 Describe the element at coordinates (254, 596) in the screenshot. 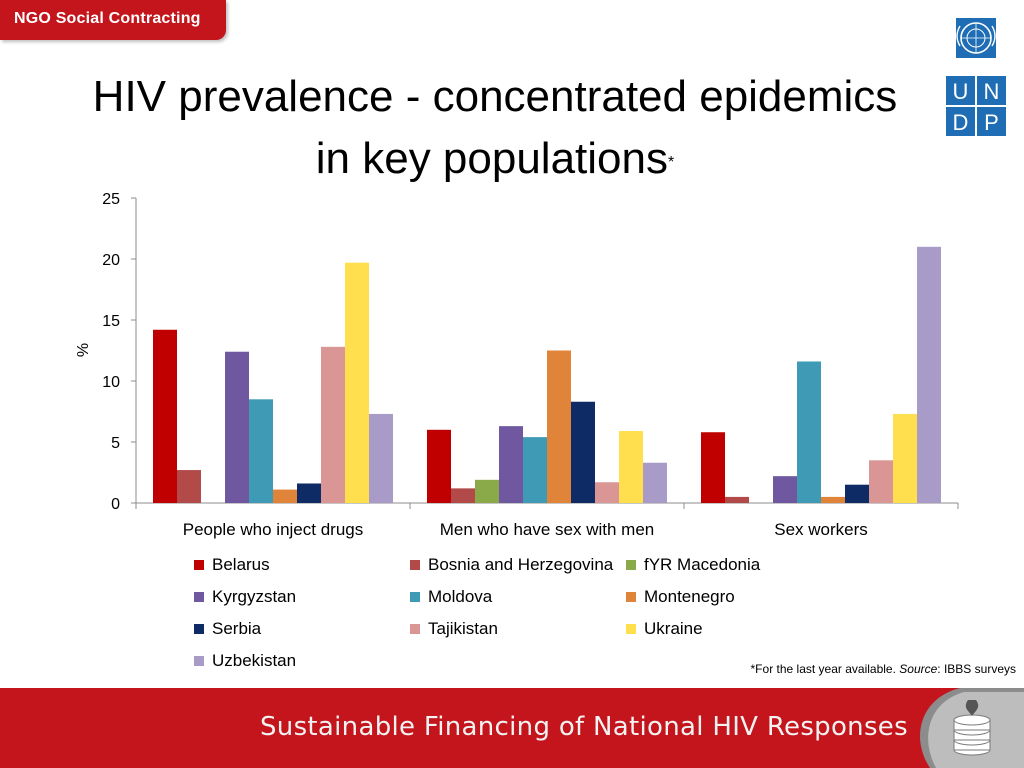

I see `legend-label: Kyrgyzstan` at that location.